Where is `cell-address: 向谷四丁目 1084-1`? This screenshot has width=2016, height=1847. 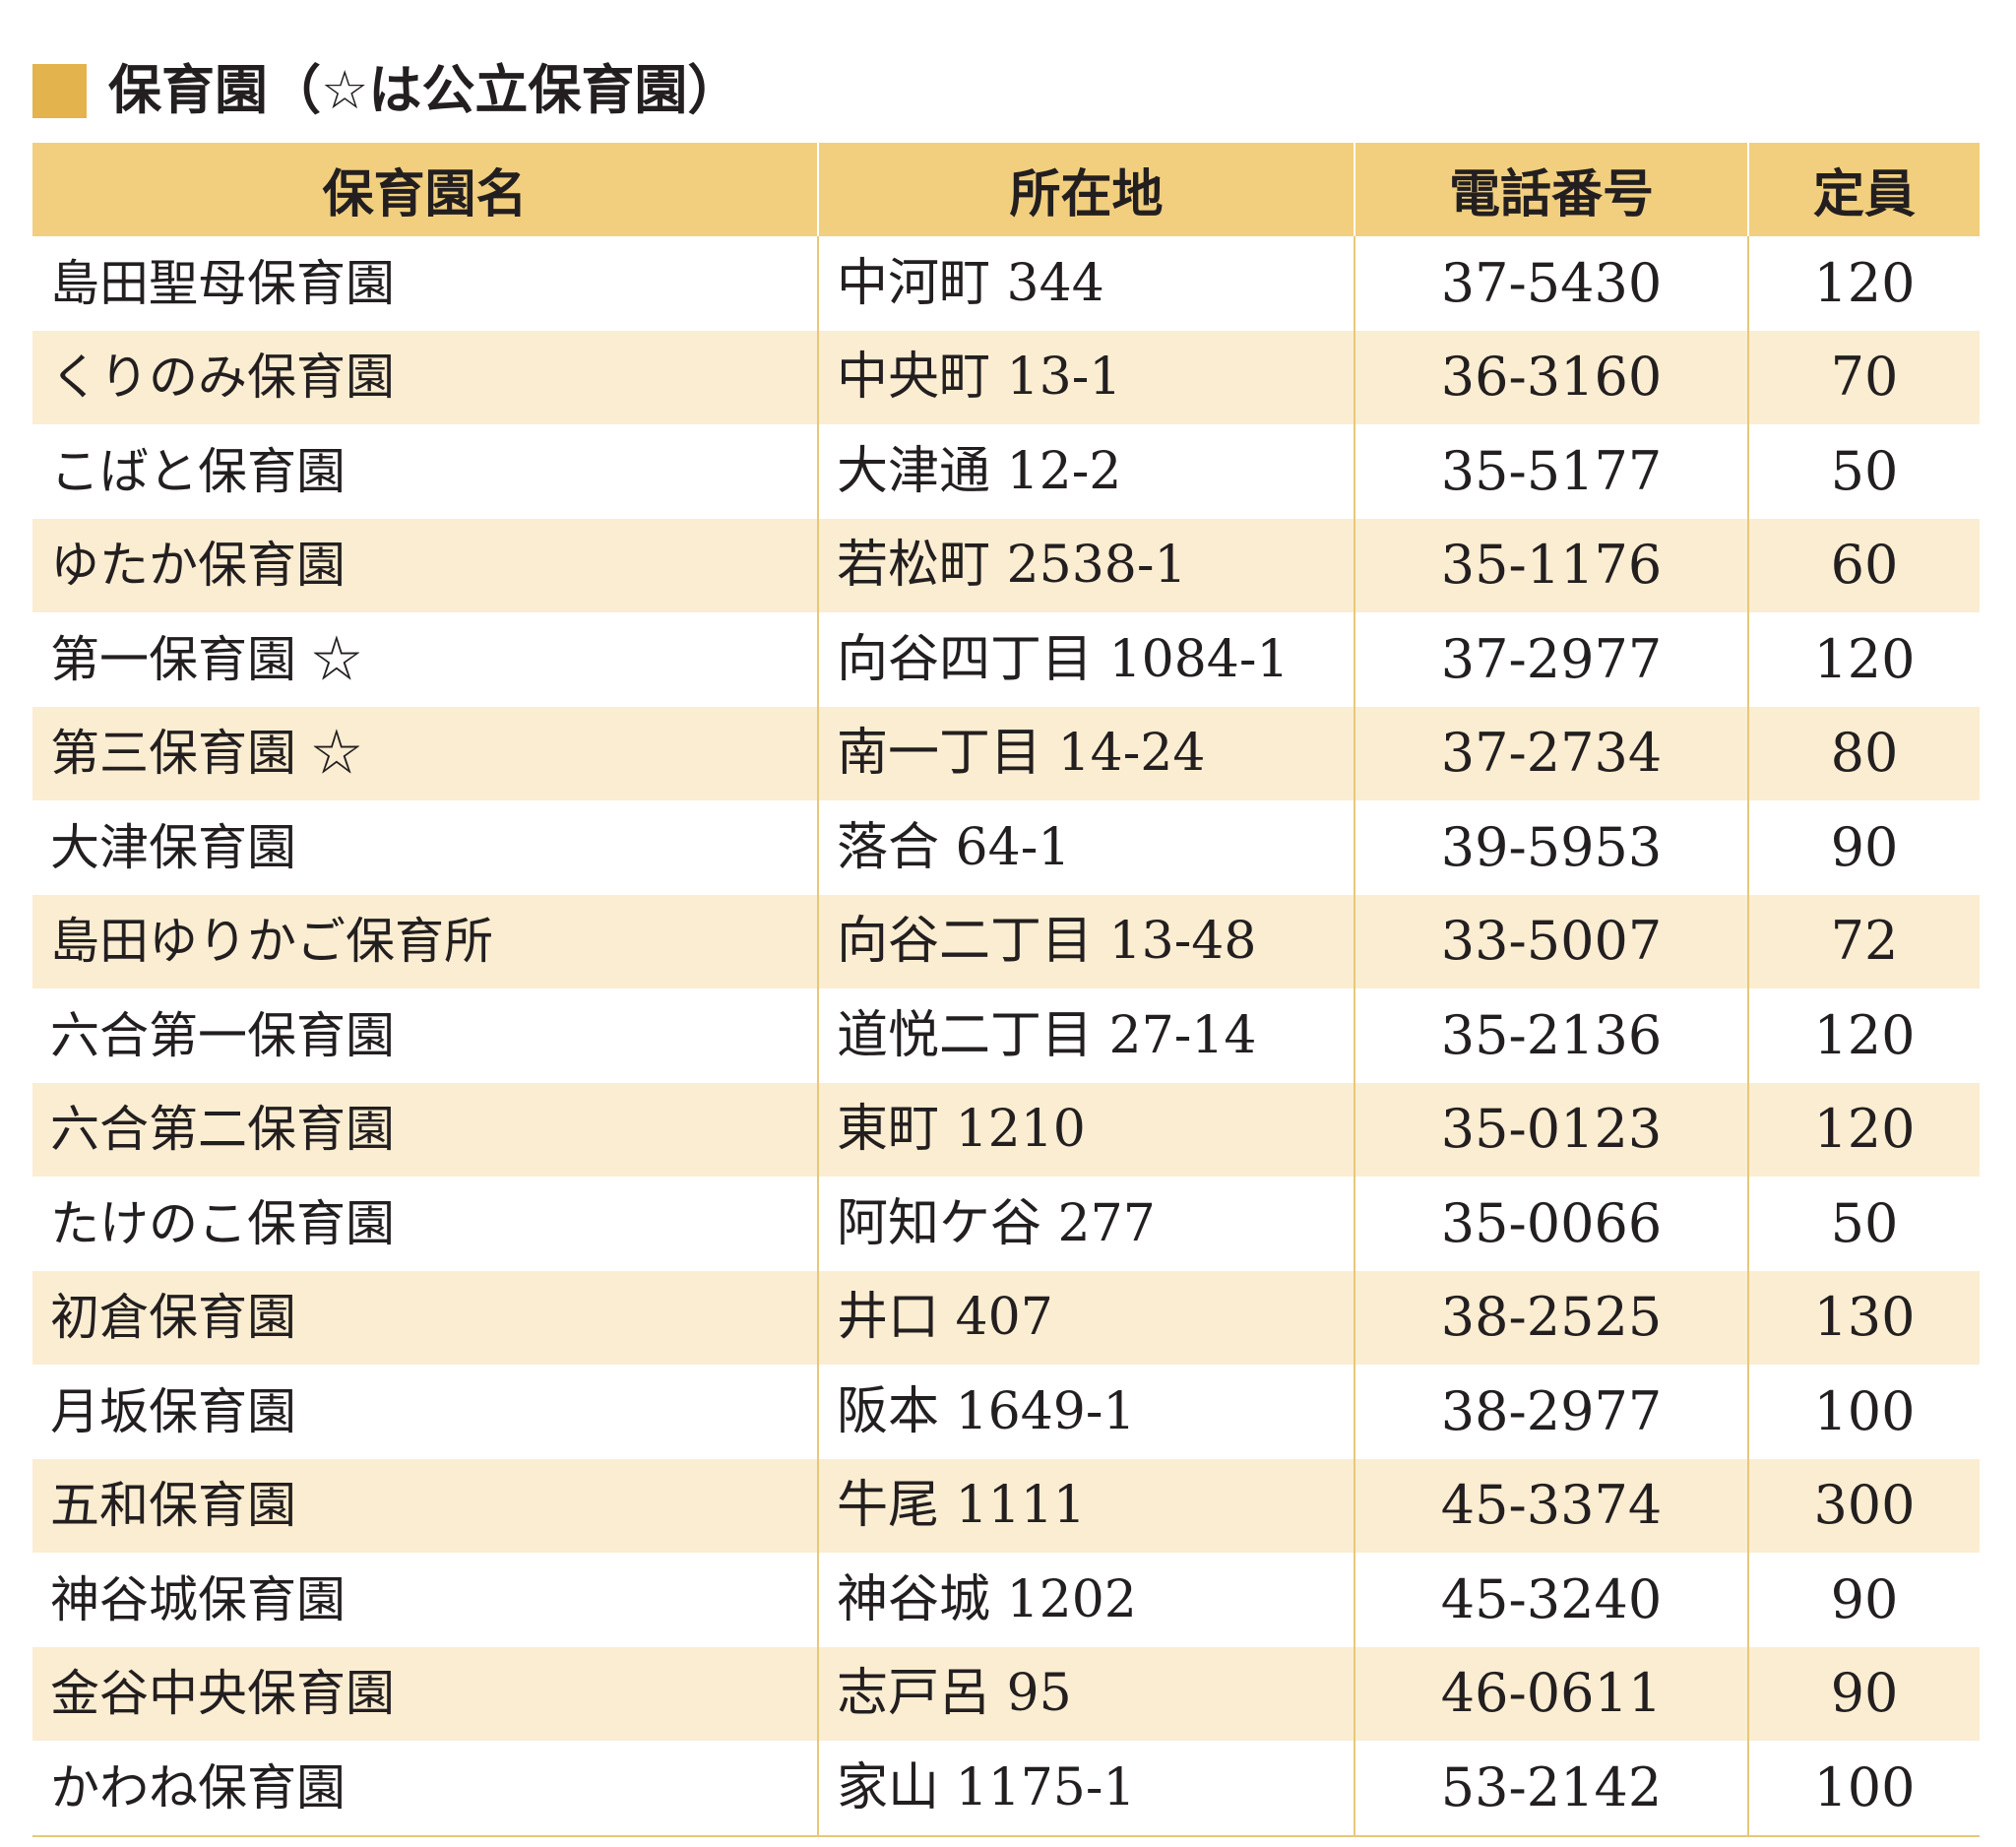 cell-address: 向谷四丁目 1084-1 is located at coordinates (1085, 659).